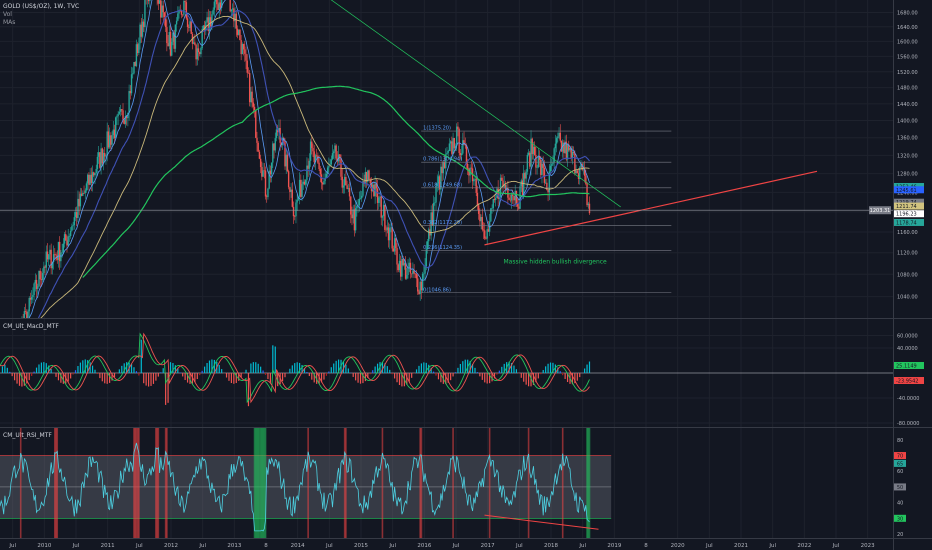 This screenshot has height=550, width=932. I want to click on price-value-label: 1196.23, so click(906, 215).